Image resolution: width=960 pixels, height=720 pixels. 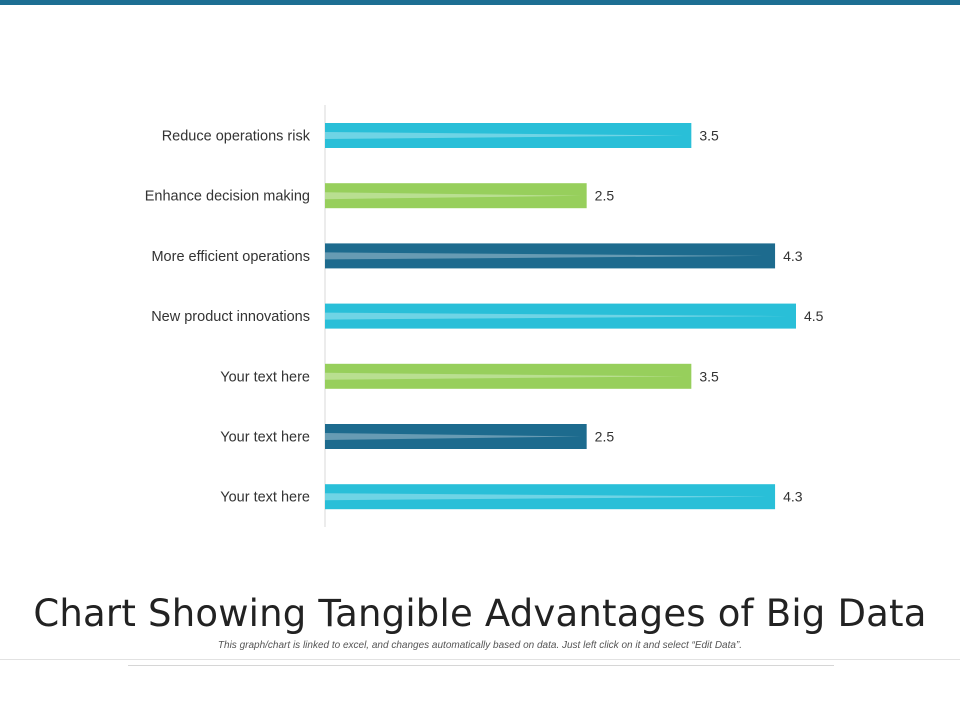 What do you see at coordinates (265, 438) in the screenshot?
I see `category-label-6: Your text here` at bounding box center [265, 438].